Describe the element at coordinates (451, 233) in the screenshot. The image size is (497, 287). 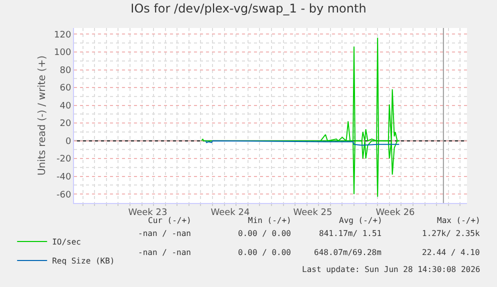
I see `text: 1.27k/ 2.35k` at that location.